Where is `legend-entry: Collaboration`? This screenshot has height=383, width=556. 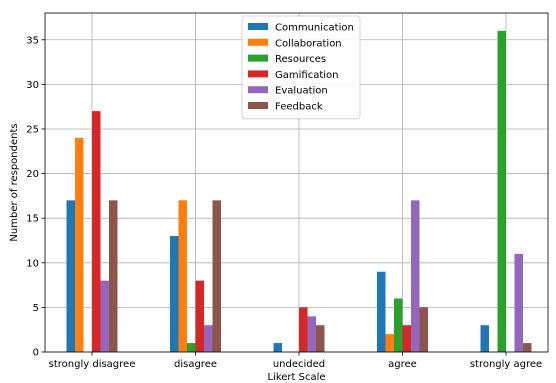
legend-entry: Collaboration is located at coordinates (308, 43).